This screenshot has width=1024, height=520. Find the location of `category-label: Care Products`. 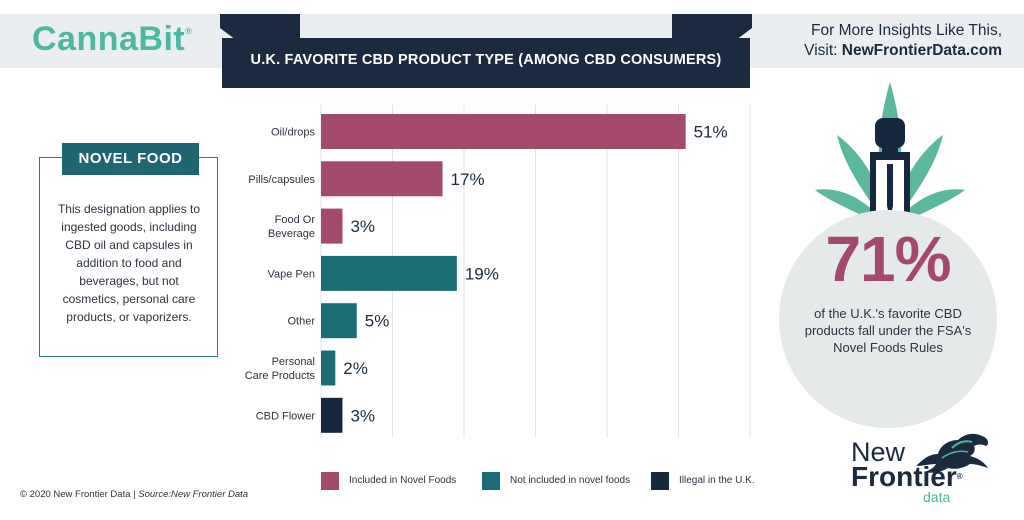

category-label: Care Products is located at coordinates (280, 376).